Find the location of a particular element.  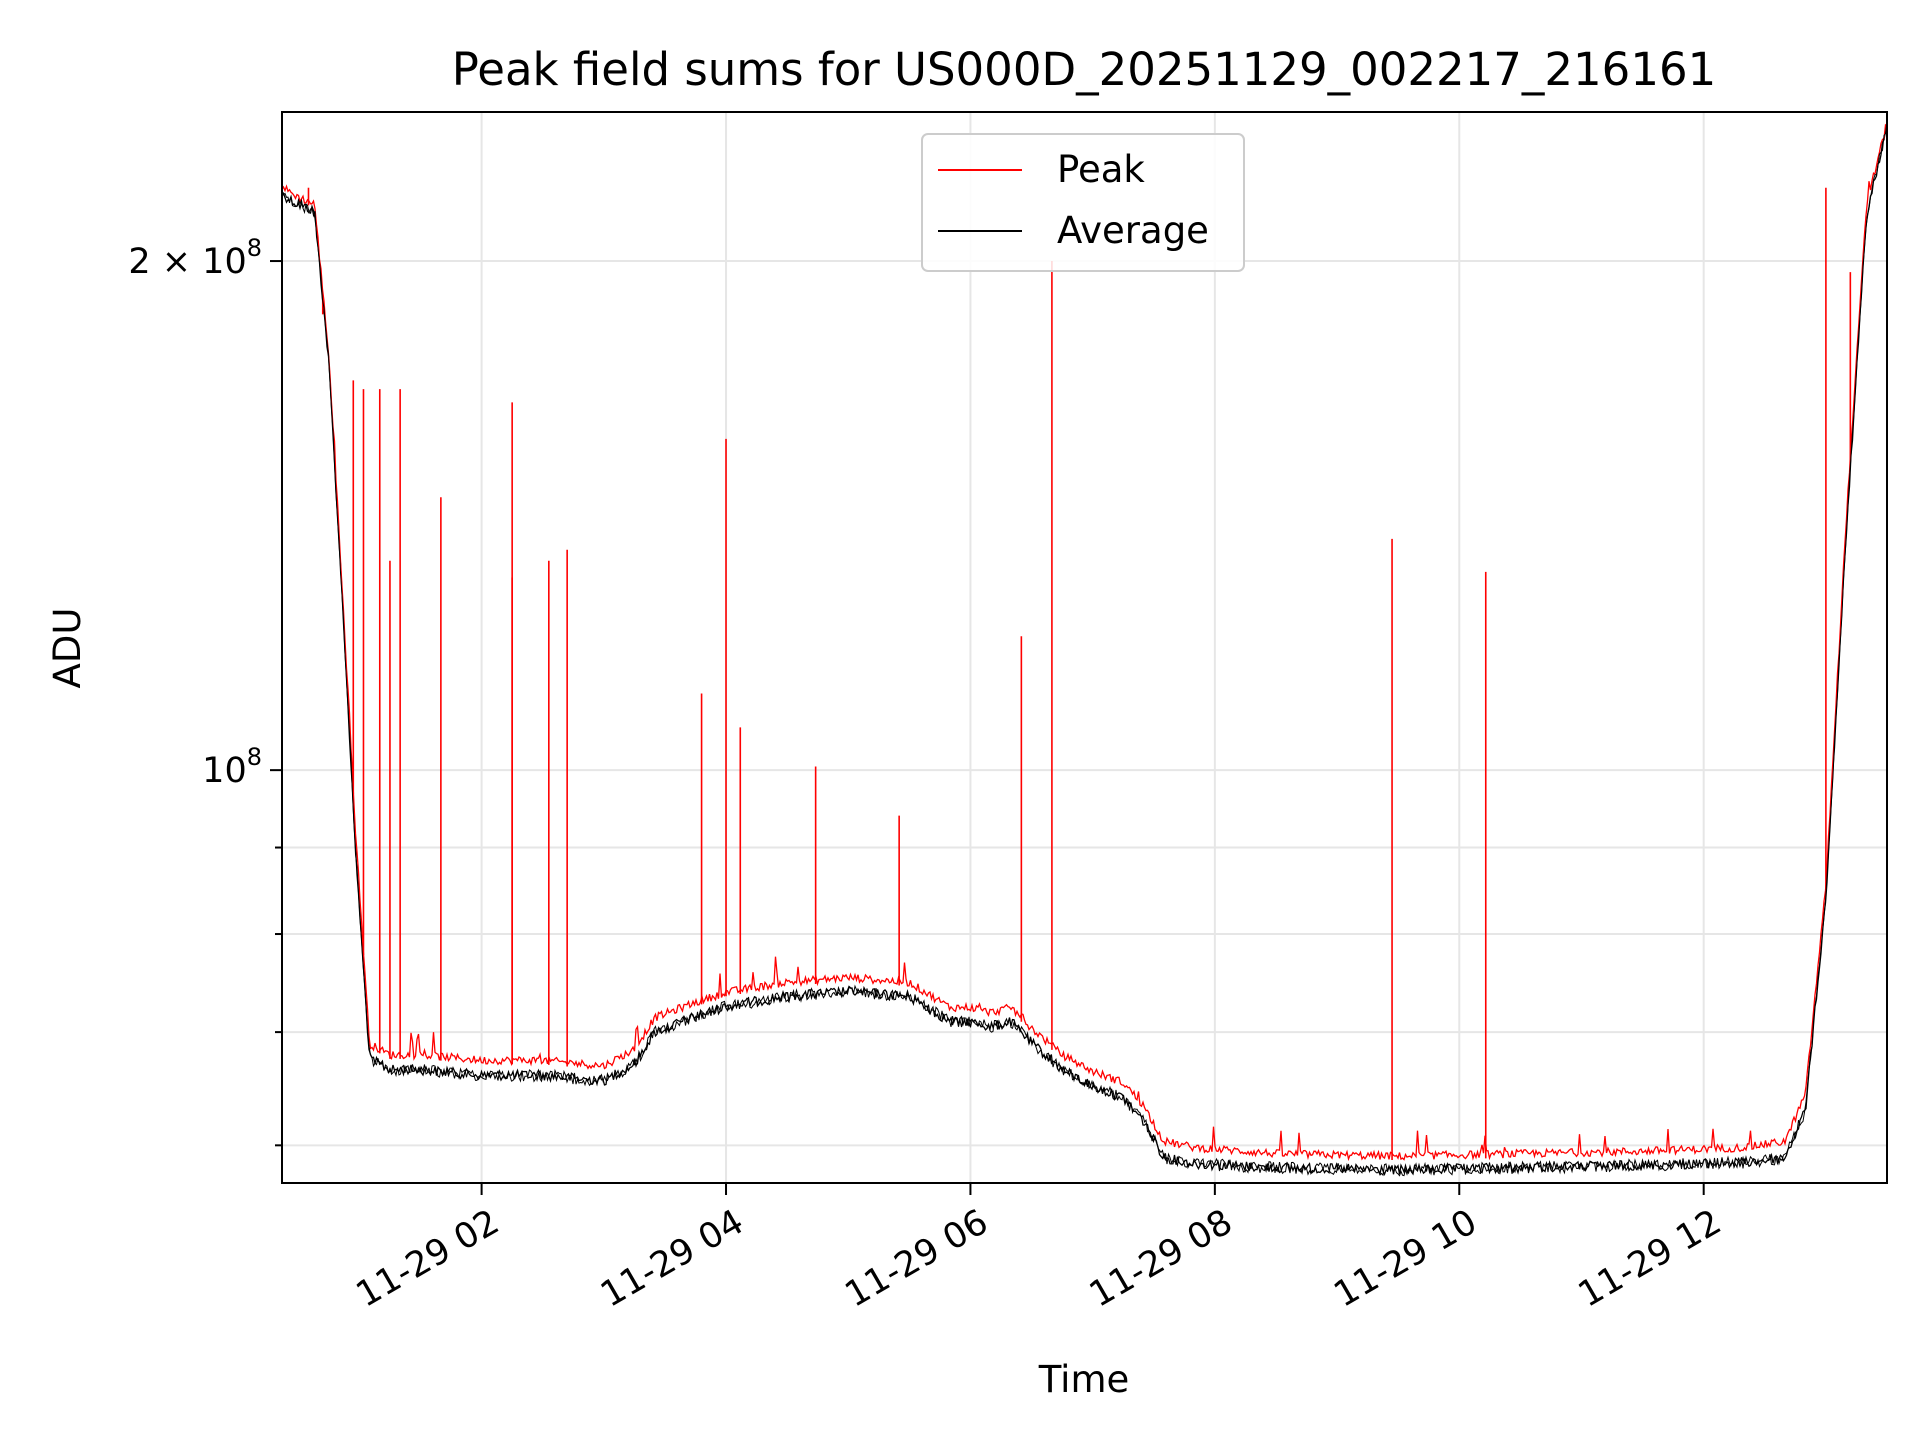

legend-box is located at coordinates (1083, 202).